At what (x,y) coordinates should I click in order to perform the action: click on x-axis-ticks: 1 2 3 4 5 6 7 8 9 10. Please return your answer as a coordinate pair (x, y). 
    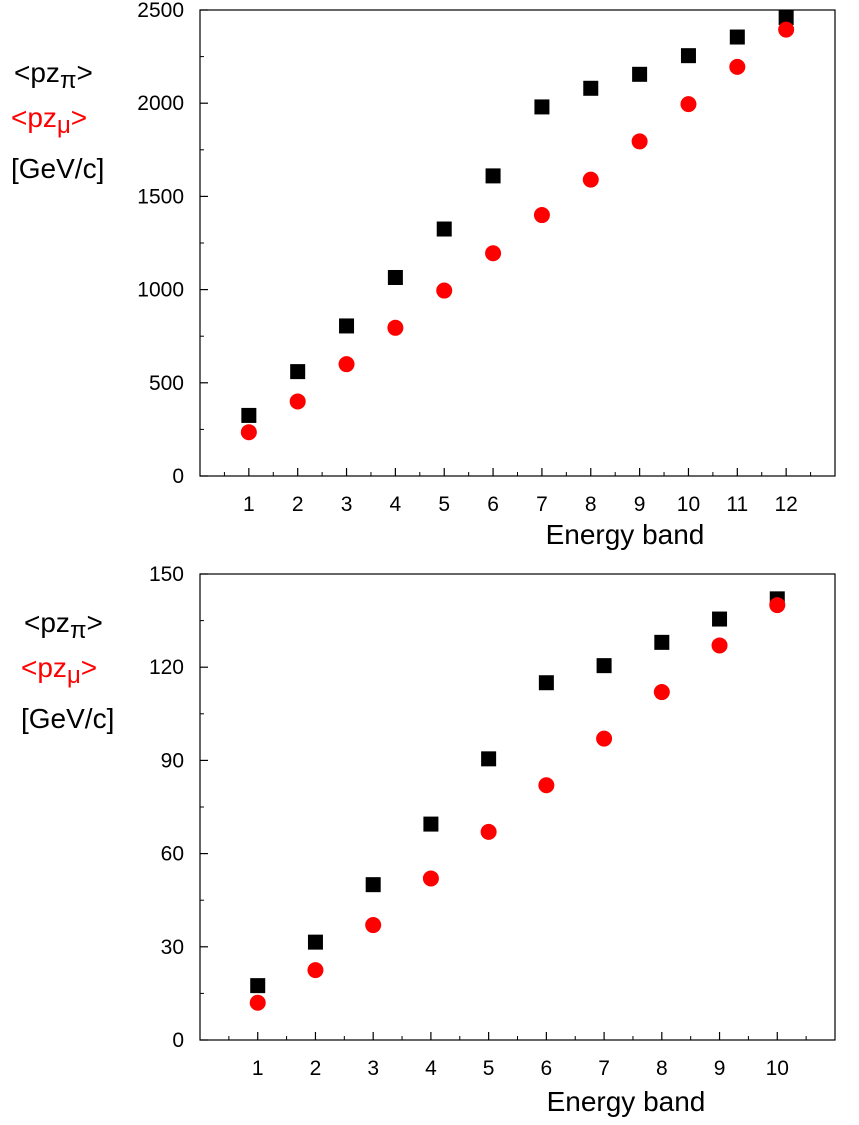
    Looking at the image, I should click on (517, 1056).